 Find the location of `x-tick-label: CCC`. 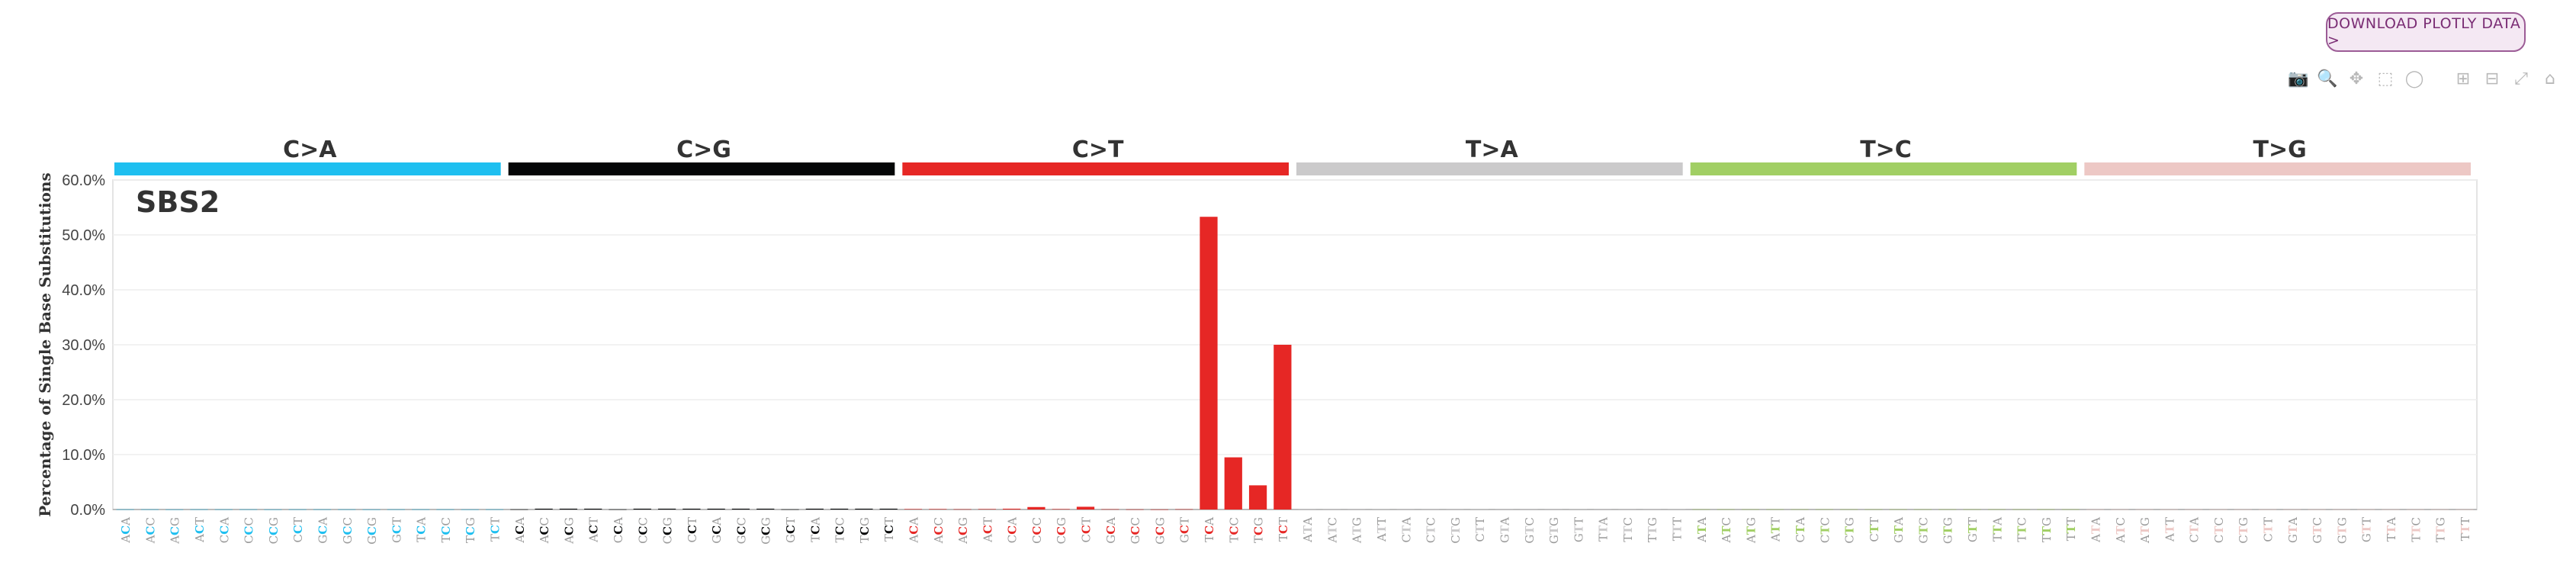

x-tick-label: CCC is located at coordinates (1037, 530).